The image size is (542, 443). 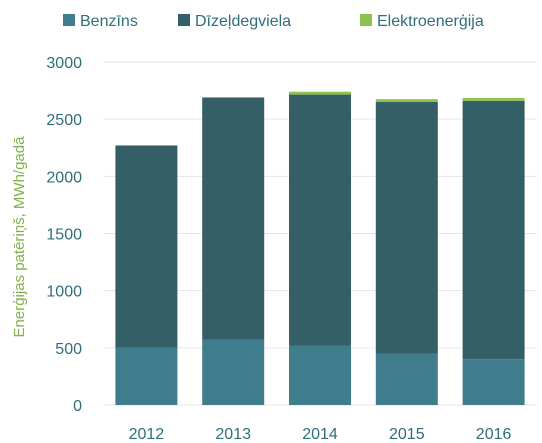 What do you see at coordinates (233, 372) in the screenshot?
I see `bar-segment-benz-ns-2013` at bounding box center [233, 372].